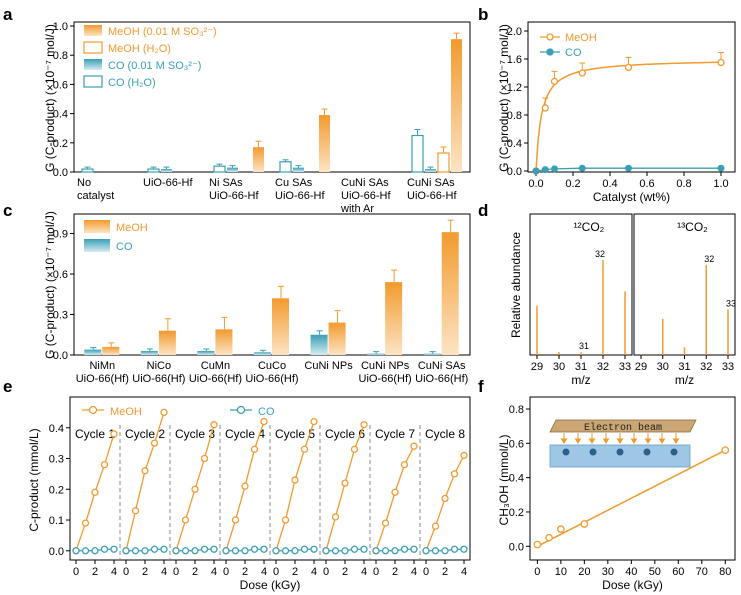 The image size is (741, 595). I want to click on f-xtick-label: 10, so click(561, 572).